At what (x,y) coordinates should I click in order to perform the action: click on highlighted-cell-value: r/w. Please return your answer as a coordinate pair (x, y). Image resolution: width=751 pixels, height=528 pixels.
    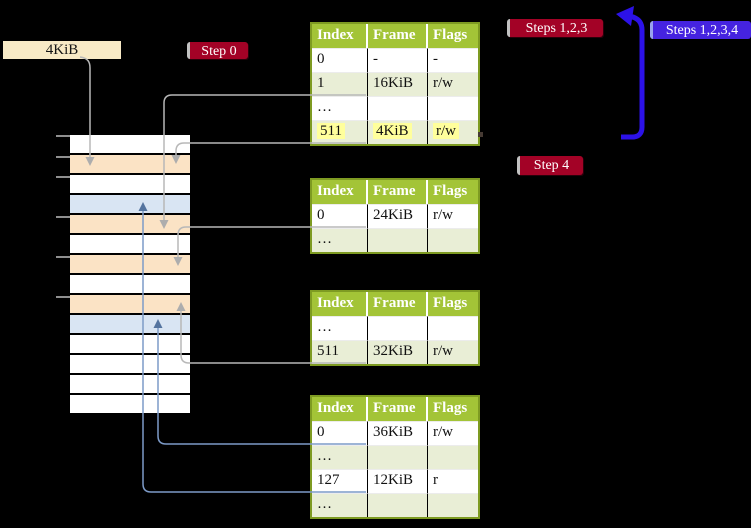
    Looking at the image, I should click on (446, 131).